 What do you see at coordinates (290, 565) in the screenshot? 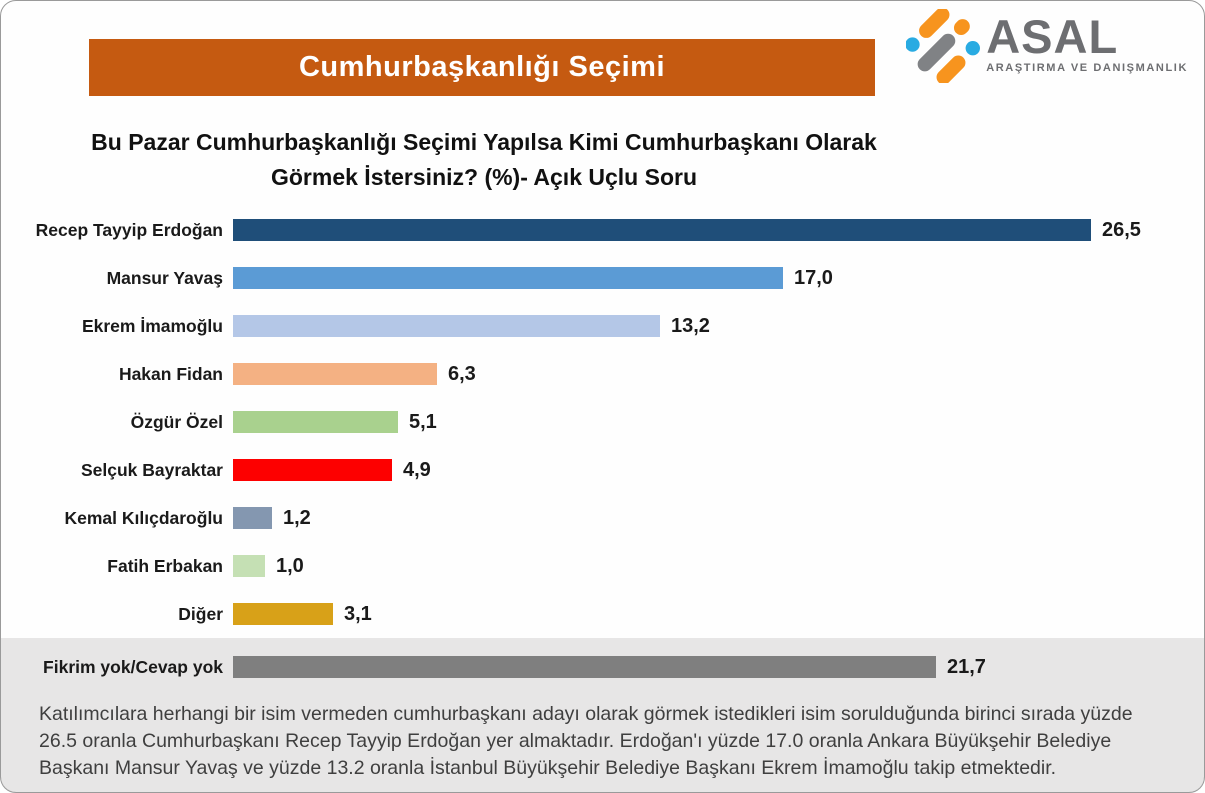
I see `bar-value: 1,0` at bounding box center [290, 565].